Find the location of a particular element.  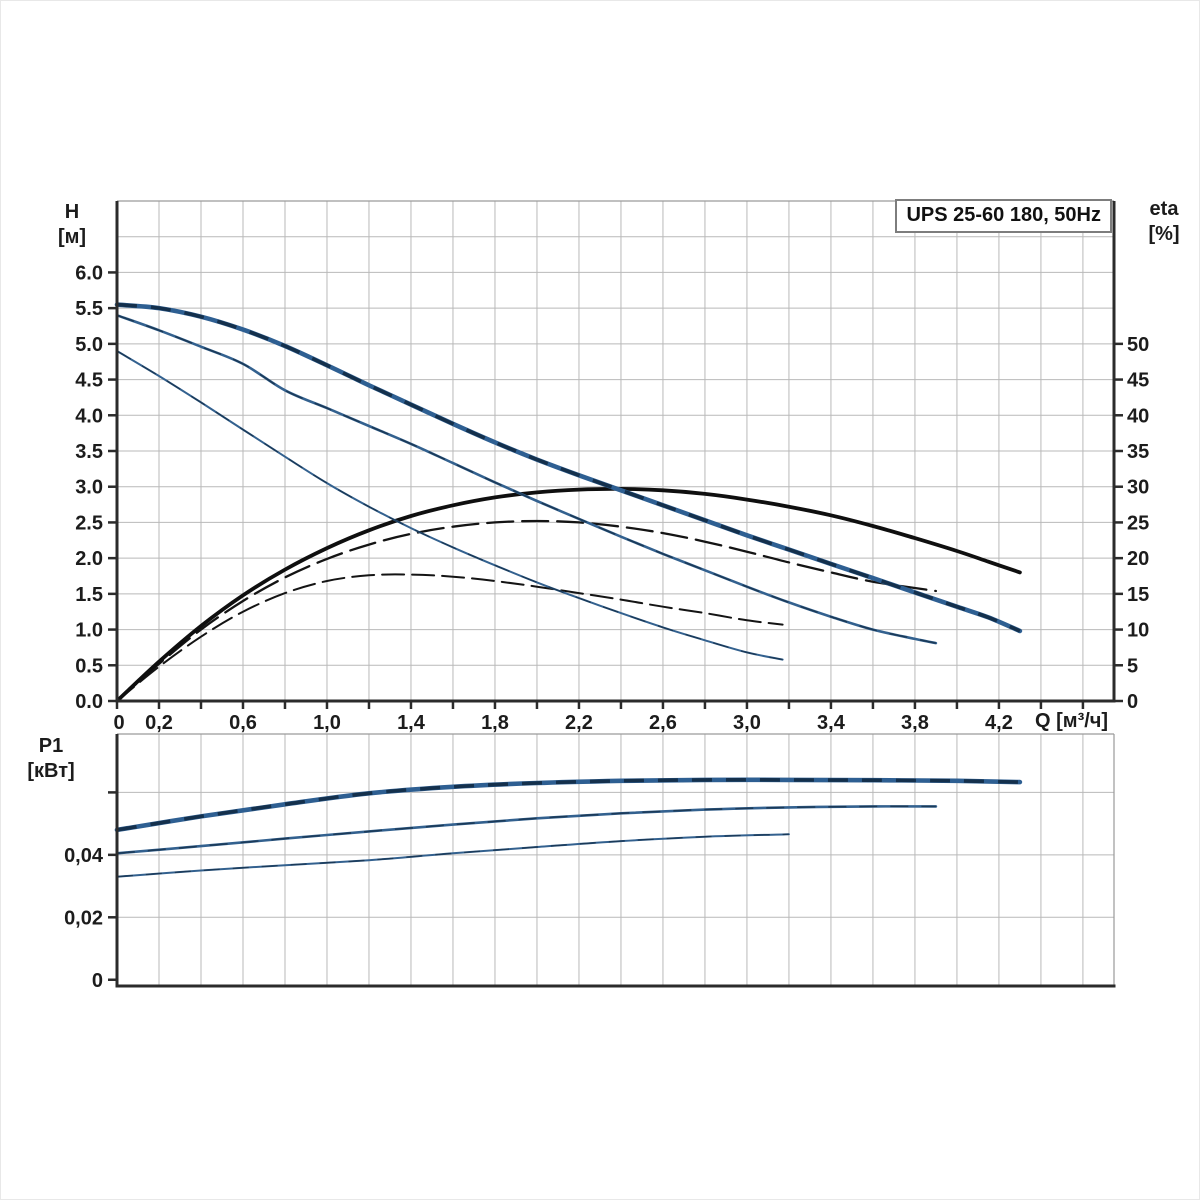

eta-tick-label: 0 is located at coordinates (1132, 702).